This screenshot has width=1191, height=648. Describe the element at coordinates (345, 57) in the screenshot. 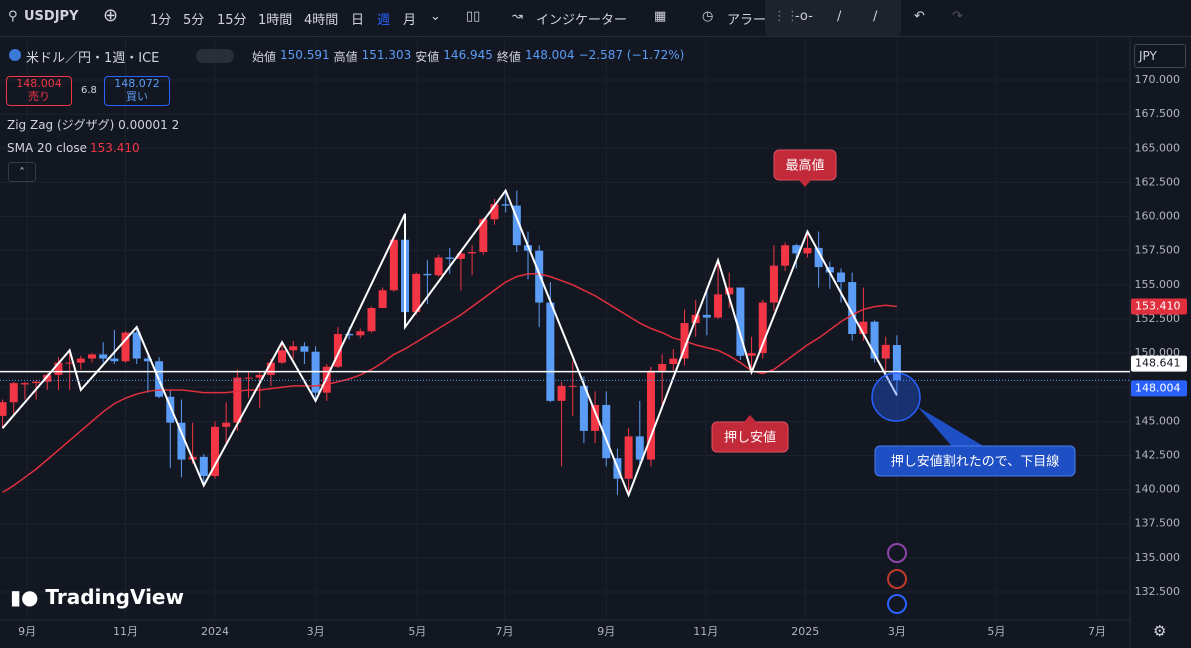

I see `ohlc-label: 高値` at that location.